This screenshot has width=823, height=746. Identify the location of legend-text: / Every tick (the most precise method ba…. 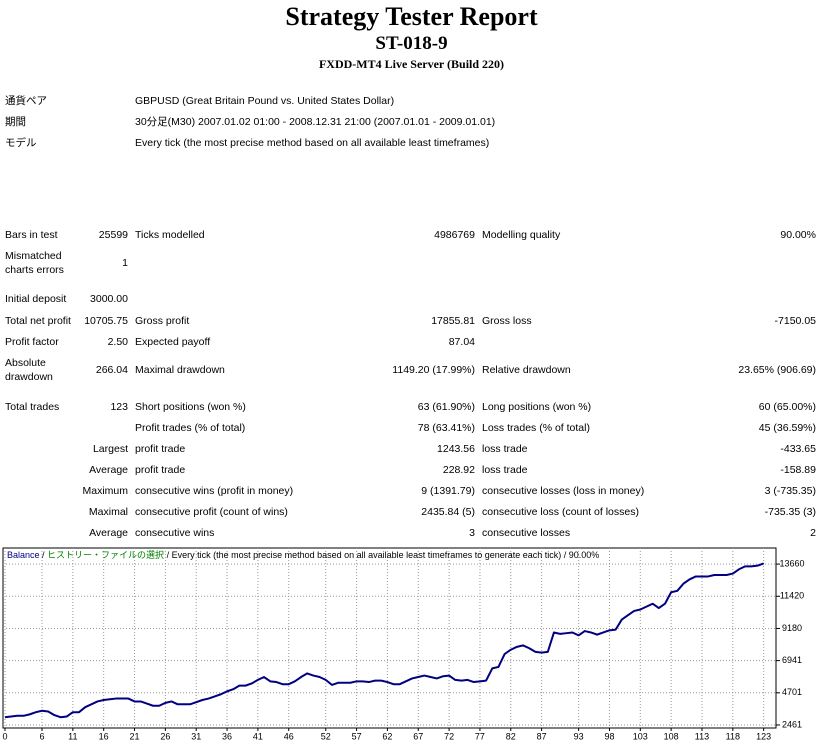
(381, 555).